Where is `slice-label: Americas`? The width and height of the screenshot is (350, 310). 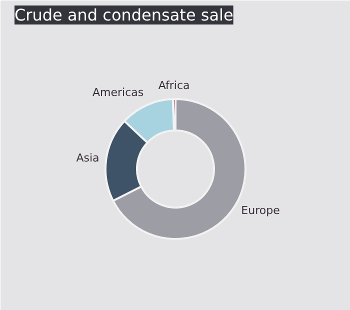 slice-label: Americas is located at coordinates (118, 93).